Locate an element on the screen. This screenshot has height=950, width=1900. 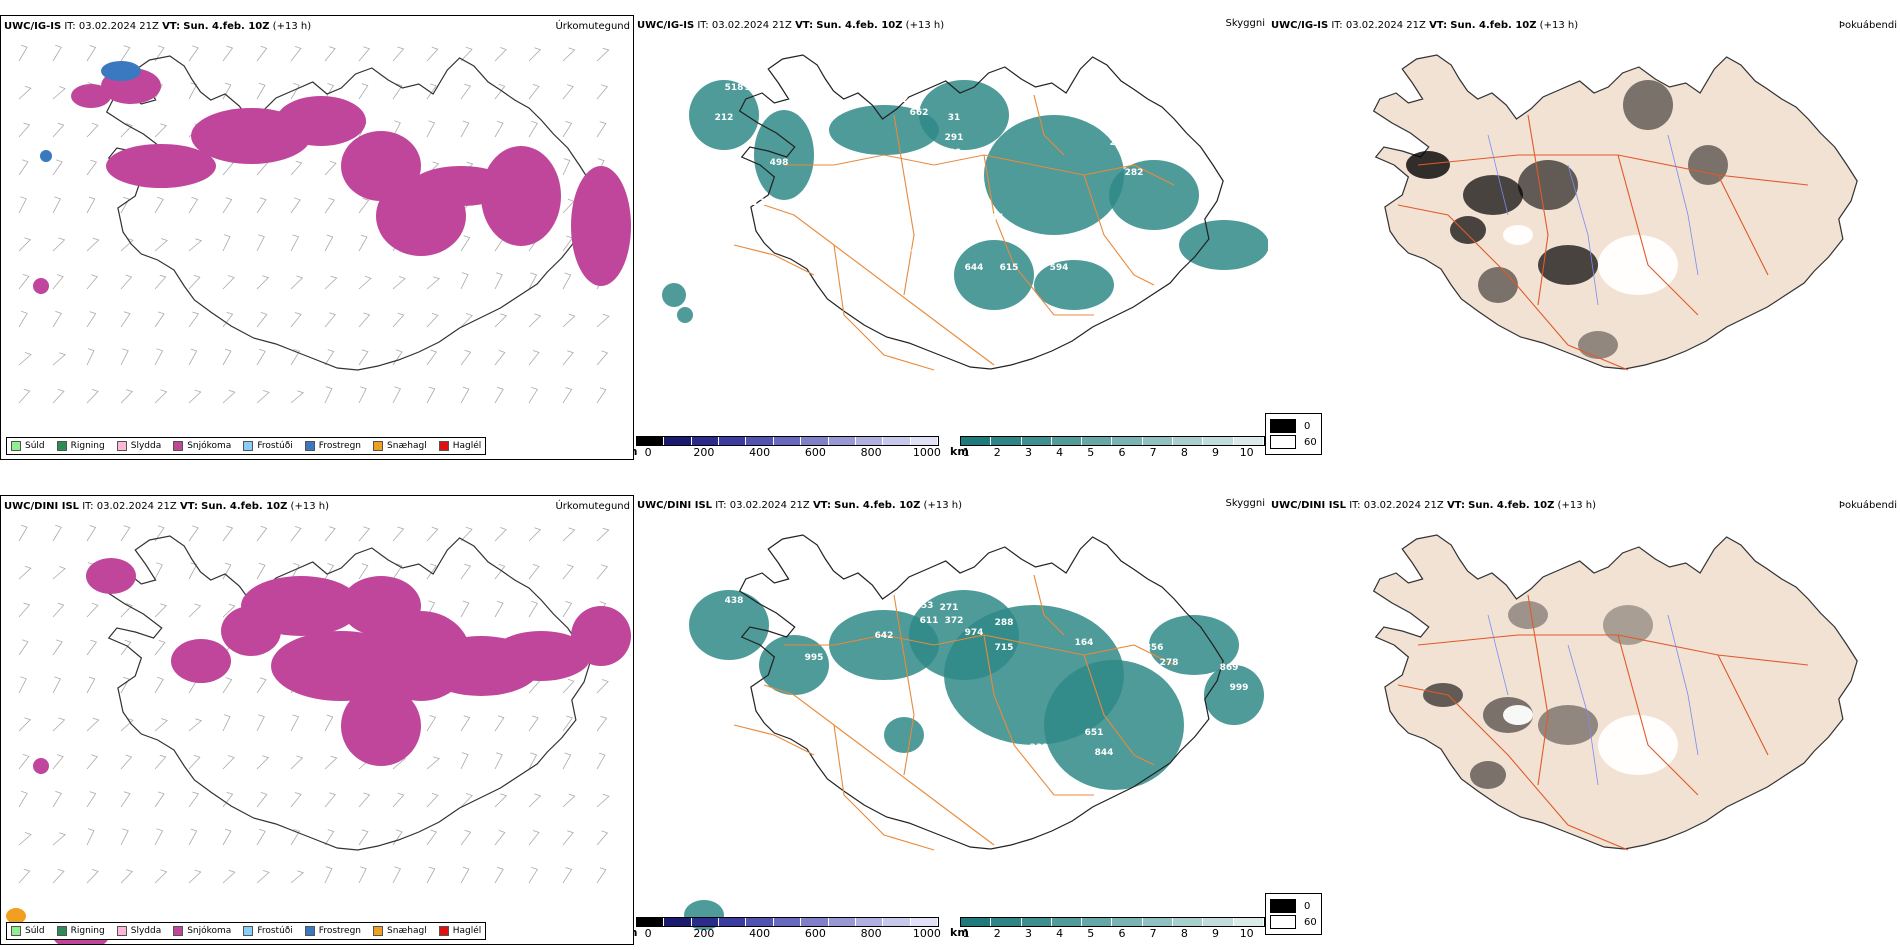
colorbar-tick: 200 is located at coordinates (704, 933).